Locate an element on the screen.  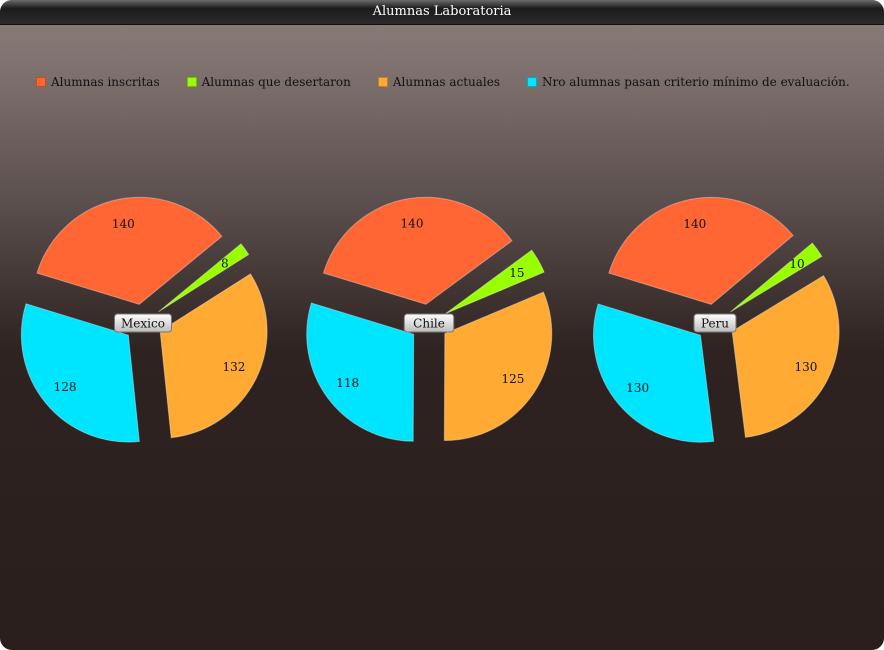
slice-value-label: 15 is located at coordinates (516, 273).